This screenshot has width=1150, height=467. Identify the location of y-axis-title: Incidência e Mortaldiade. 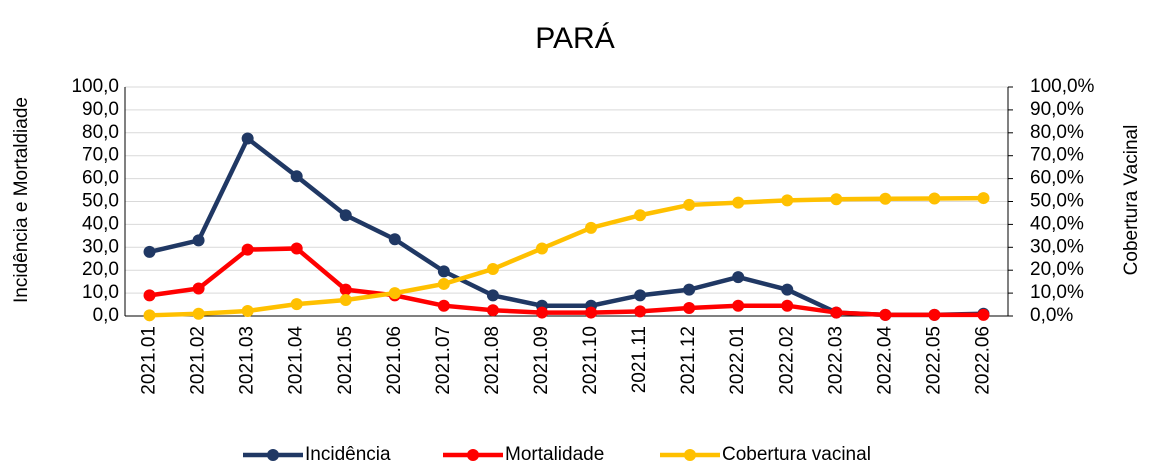
(21, 200).